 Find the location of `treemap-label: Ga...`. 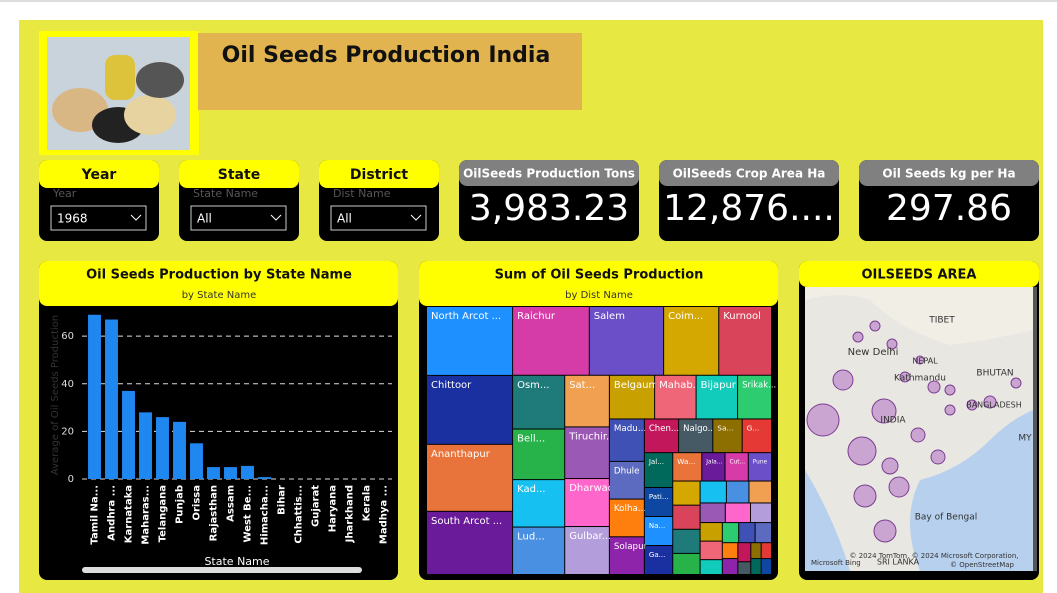

treemap-label: Ga... is located at coordinates (657, 554).